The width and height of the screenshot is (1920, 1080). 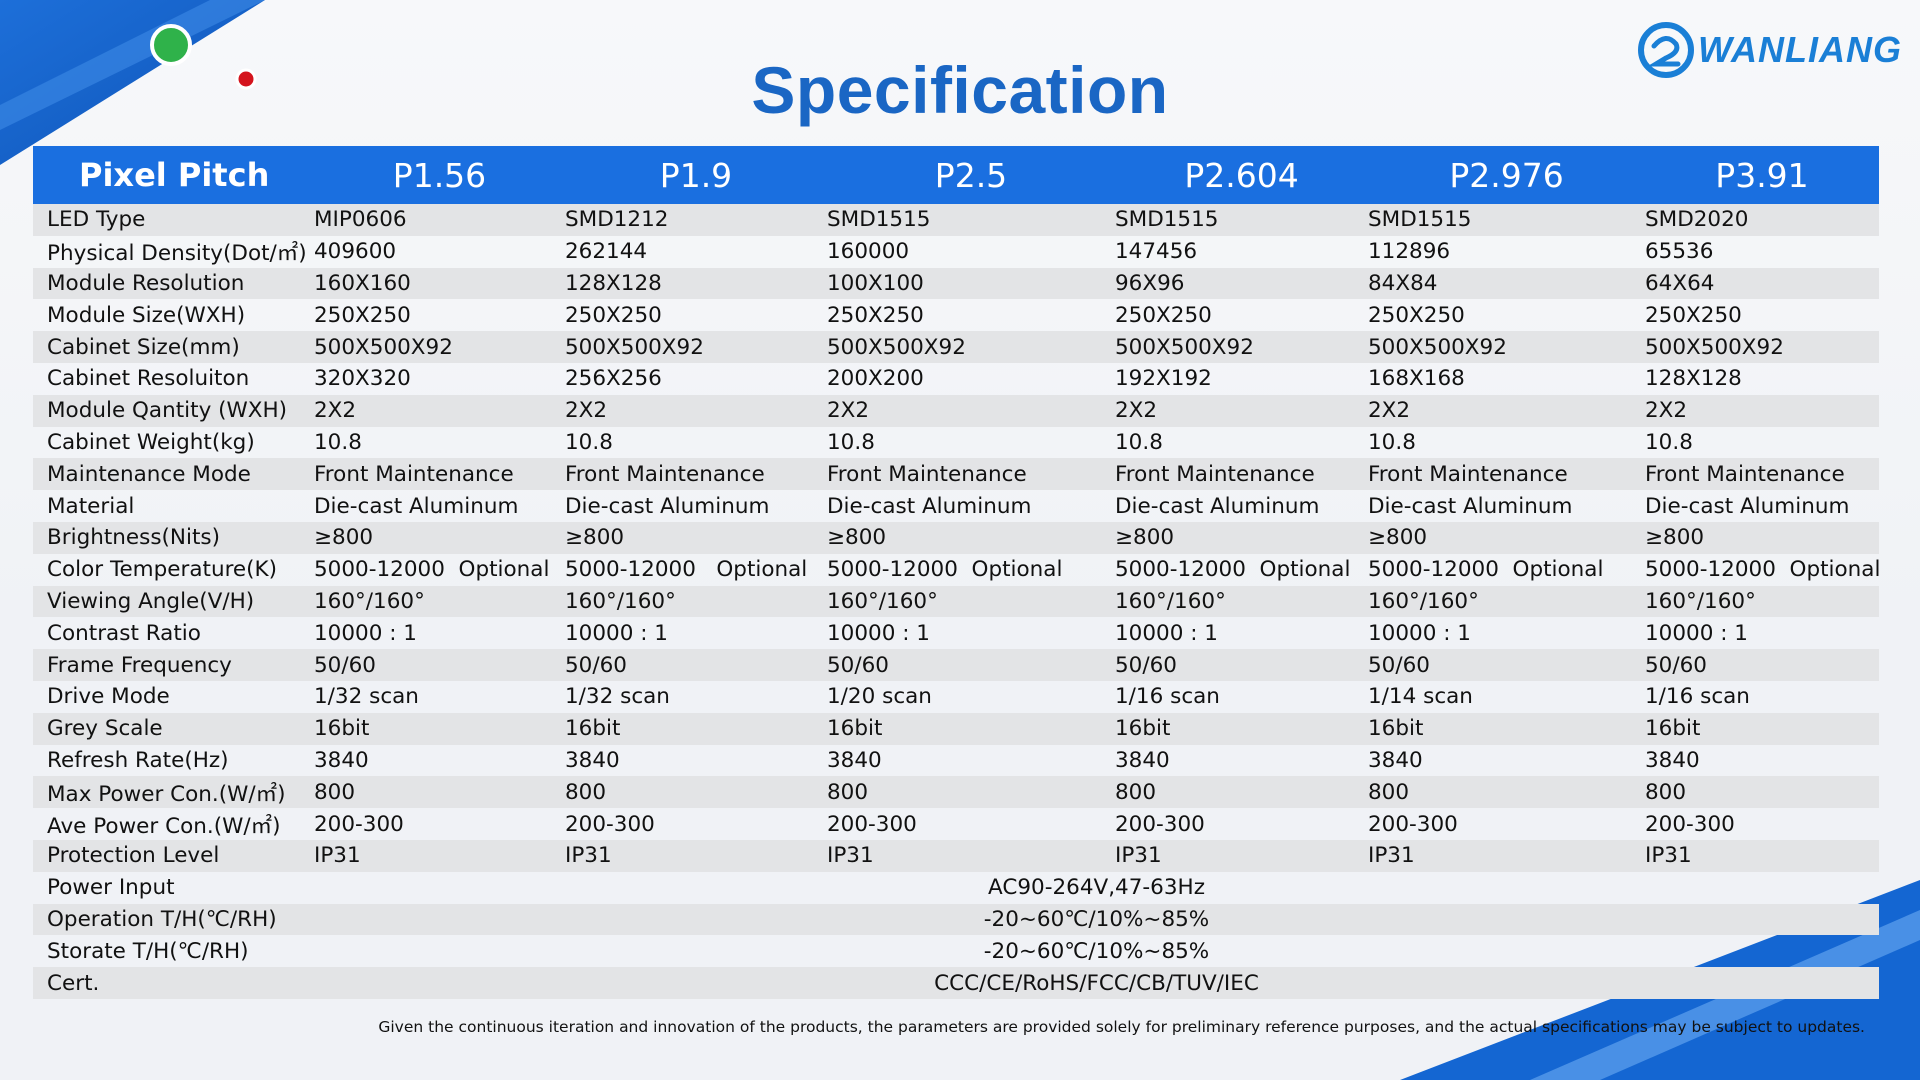 I want to click on row-label: Frame Frequency, so click(x=139, y=665).